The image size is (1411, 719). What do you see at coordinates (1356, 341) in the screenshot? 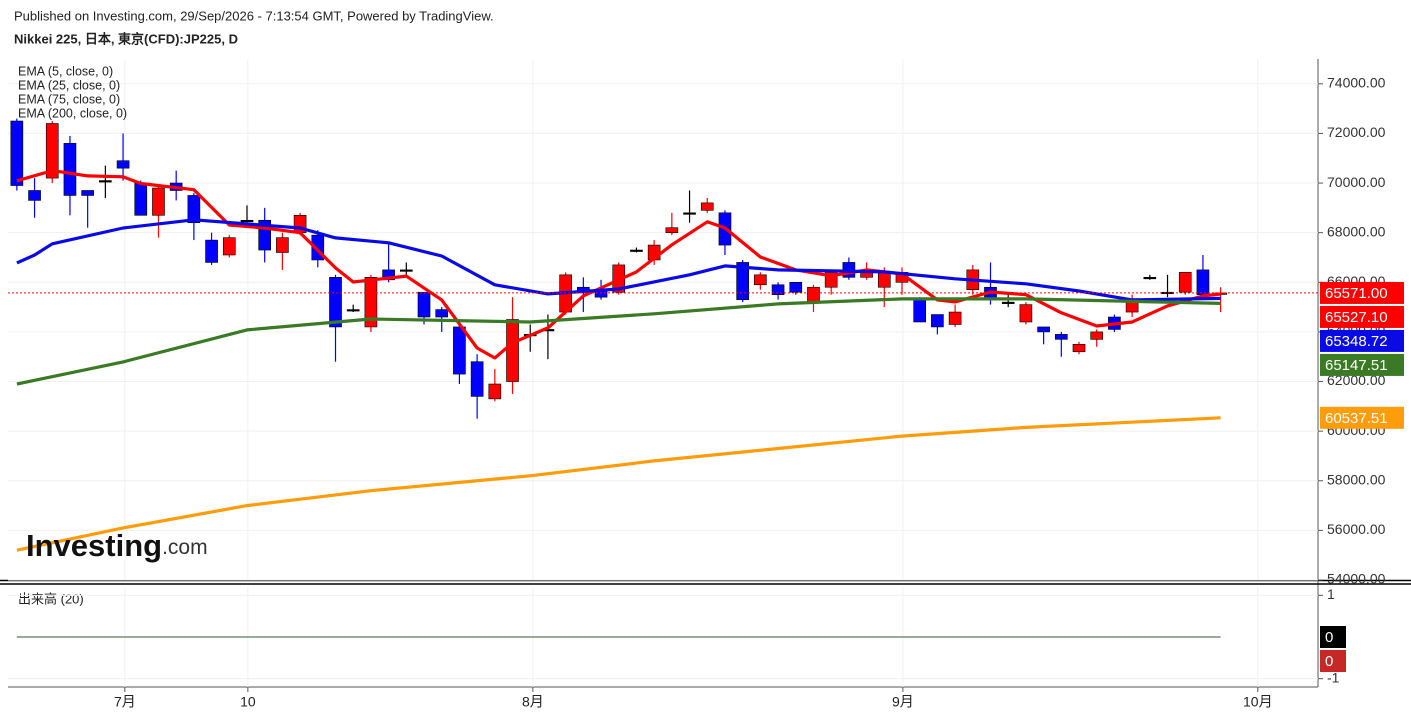
I see `price-label: 65348.72` at bounding box center [1356, 341].